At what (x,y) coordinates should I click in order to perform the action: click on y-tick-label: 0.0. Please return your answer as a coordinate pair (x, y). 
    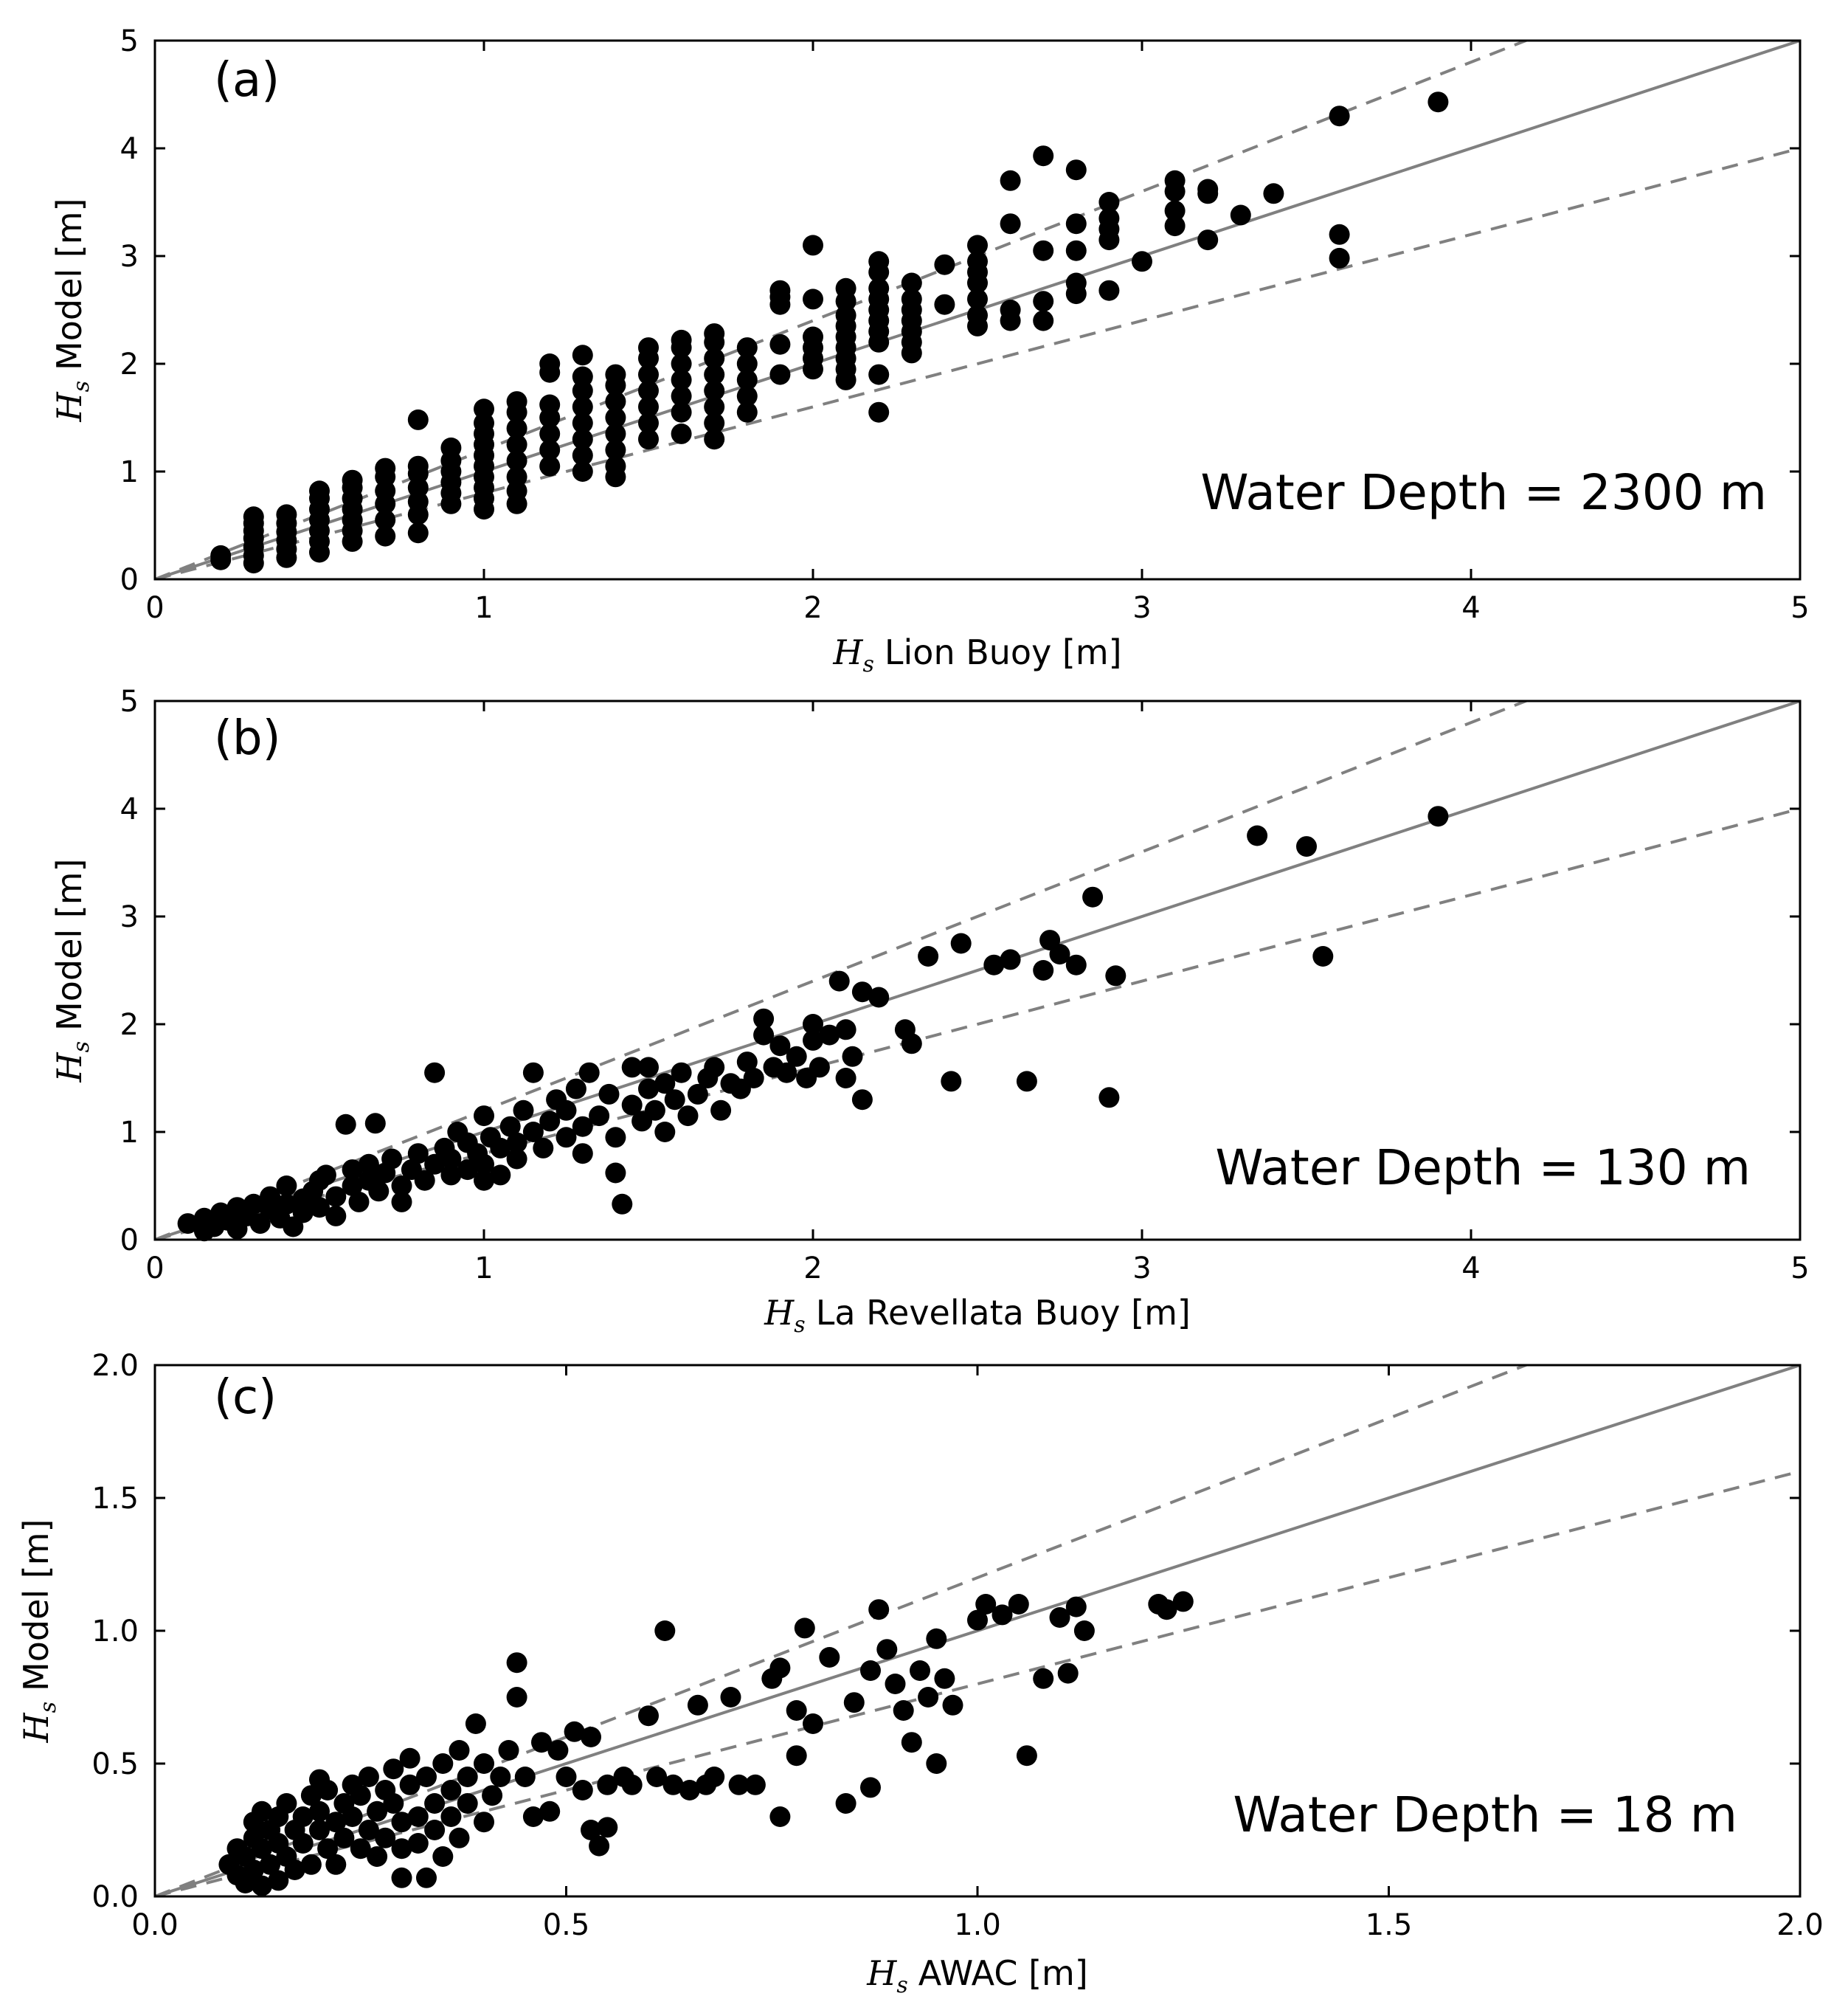
    Looking at the image, I should click on (115, 1897).